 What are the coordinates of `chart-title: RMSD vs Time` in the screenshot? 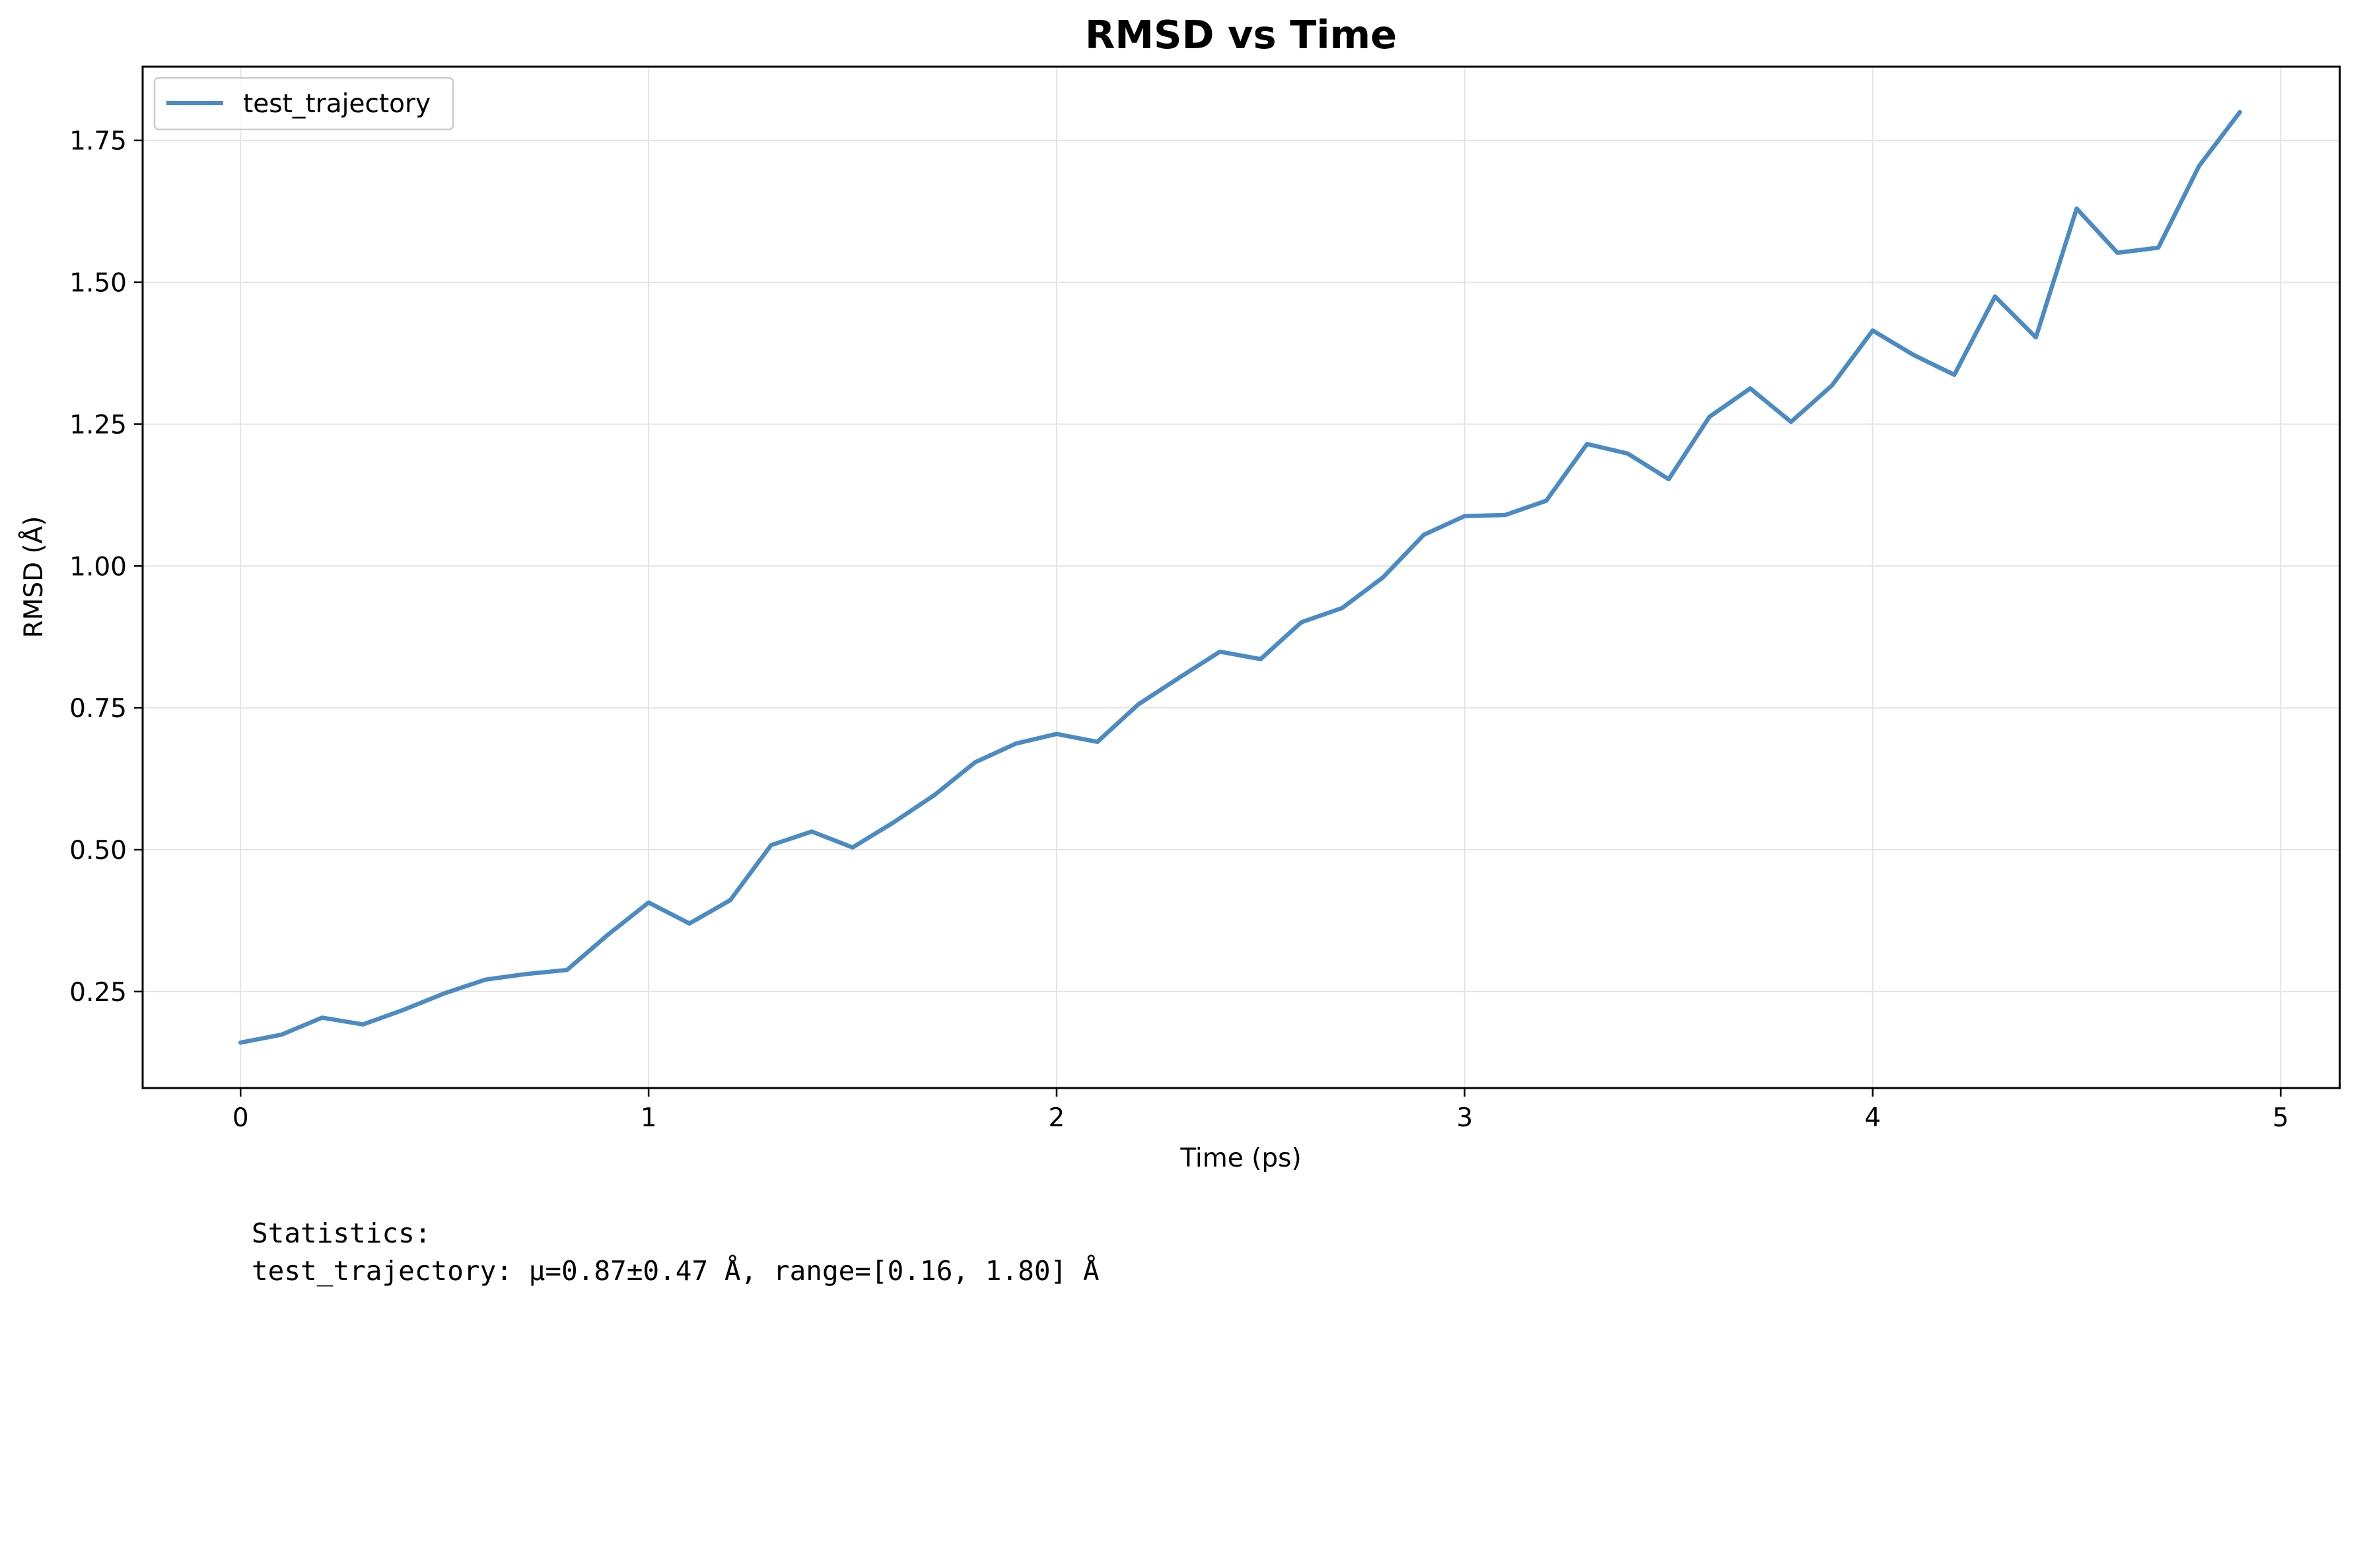 It's located at (1241, 34).